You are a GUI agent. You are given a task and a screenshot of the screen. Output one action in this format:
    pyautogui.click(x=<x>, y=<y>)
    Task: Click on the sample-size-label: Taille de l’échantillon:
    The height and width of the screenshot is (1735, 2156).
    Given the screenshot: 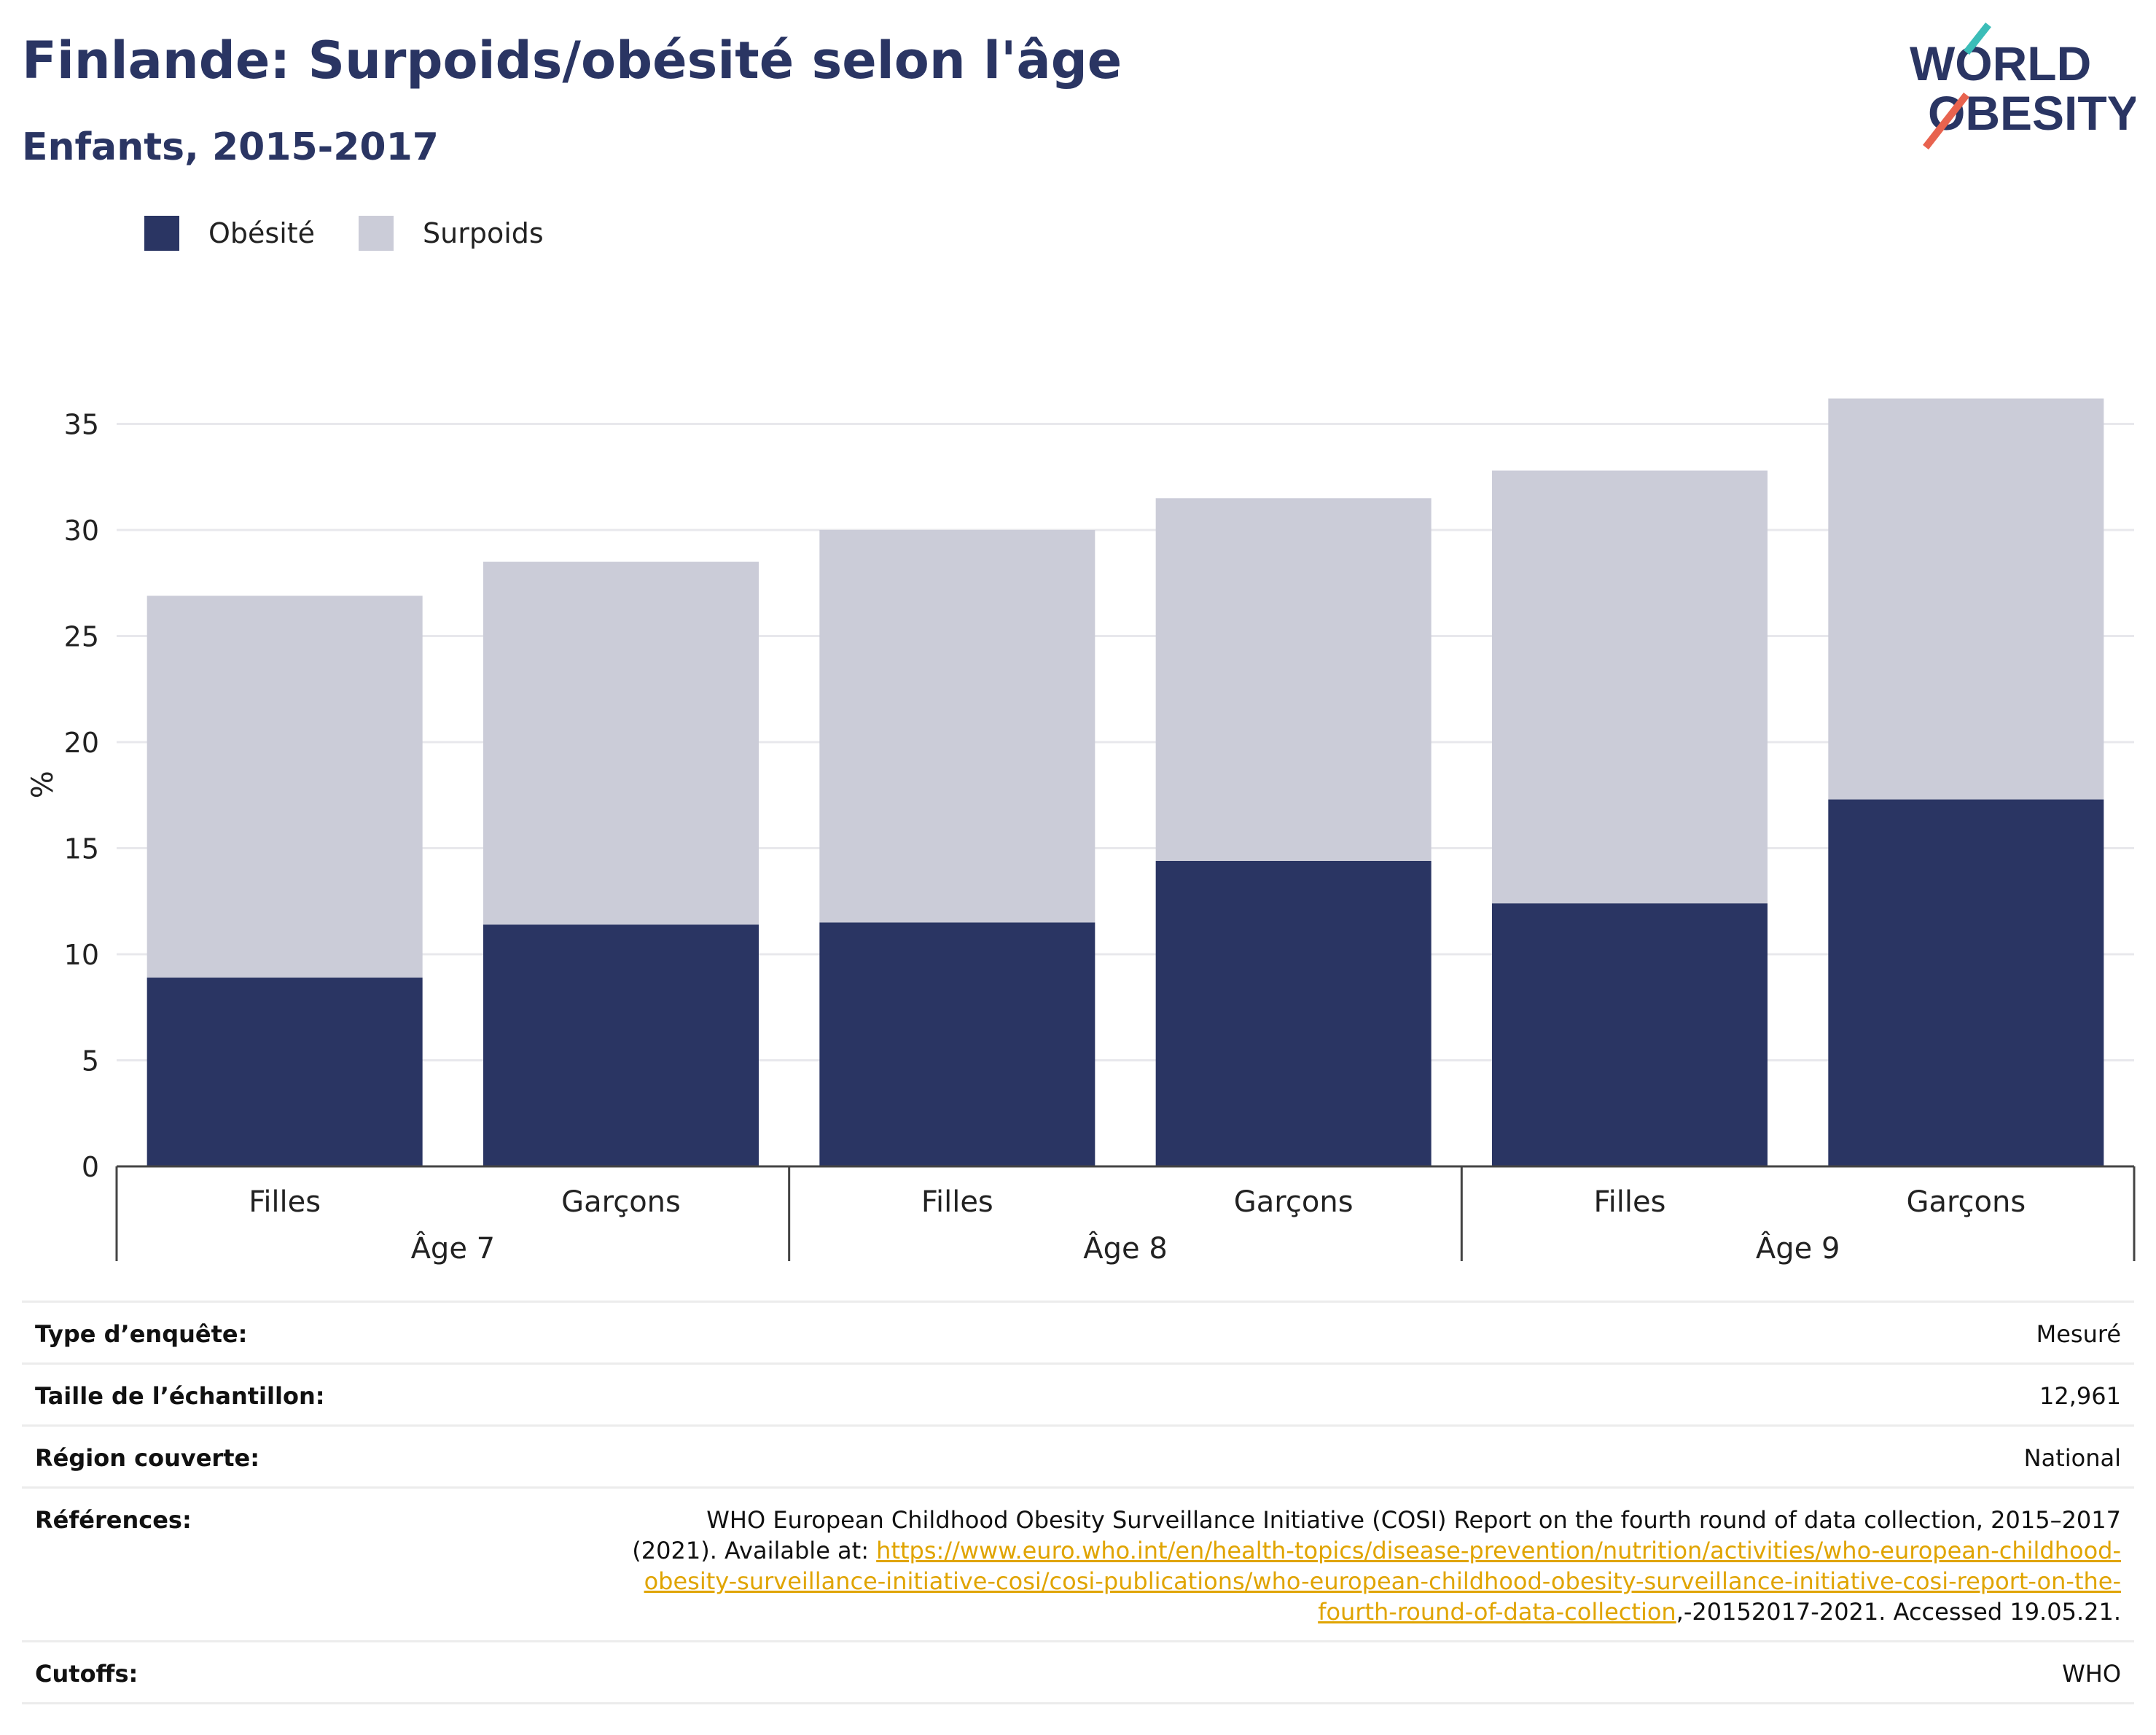 What is the action you would take?
    pyautogui.click(x=312, y=1394)
    